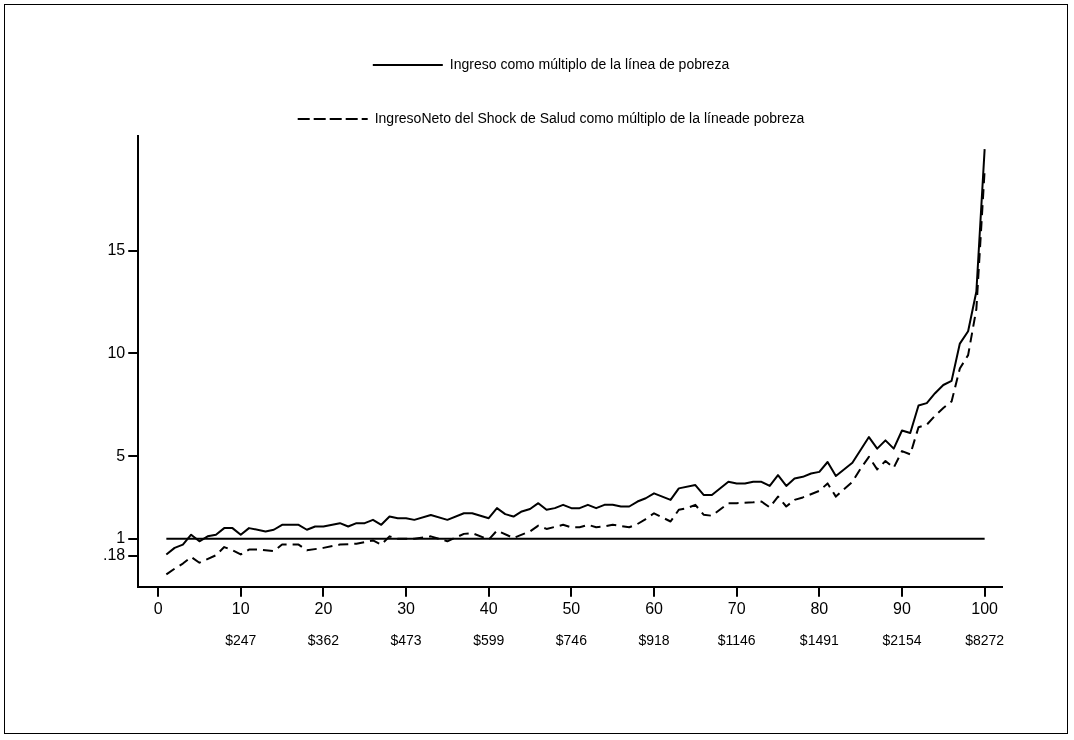  I want to click on text: $2154, so click(902, 639).